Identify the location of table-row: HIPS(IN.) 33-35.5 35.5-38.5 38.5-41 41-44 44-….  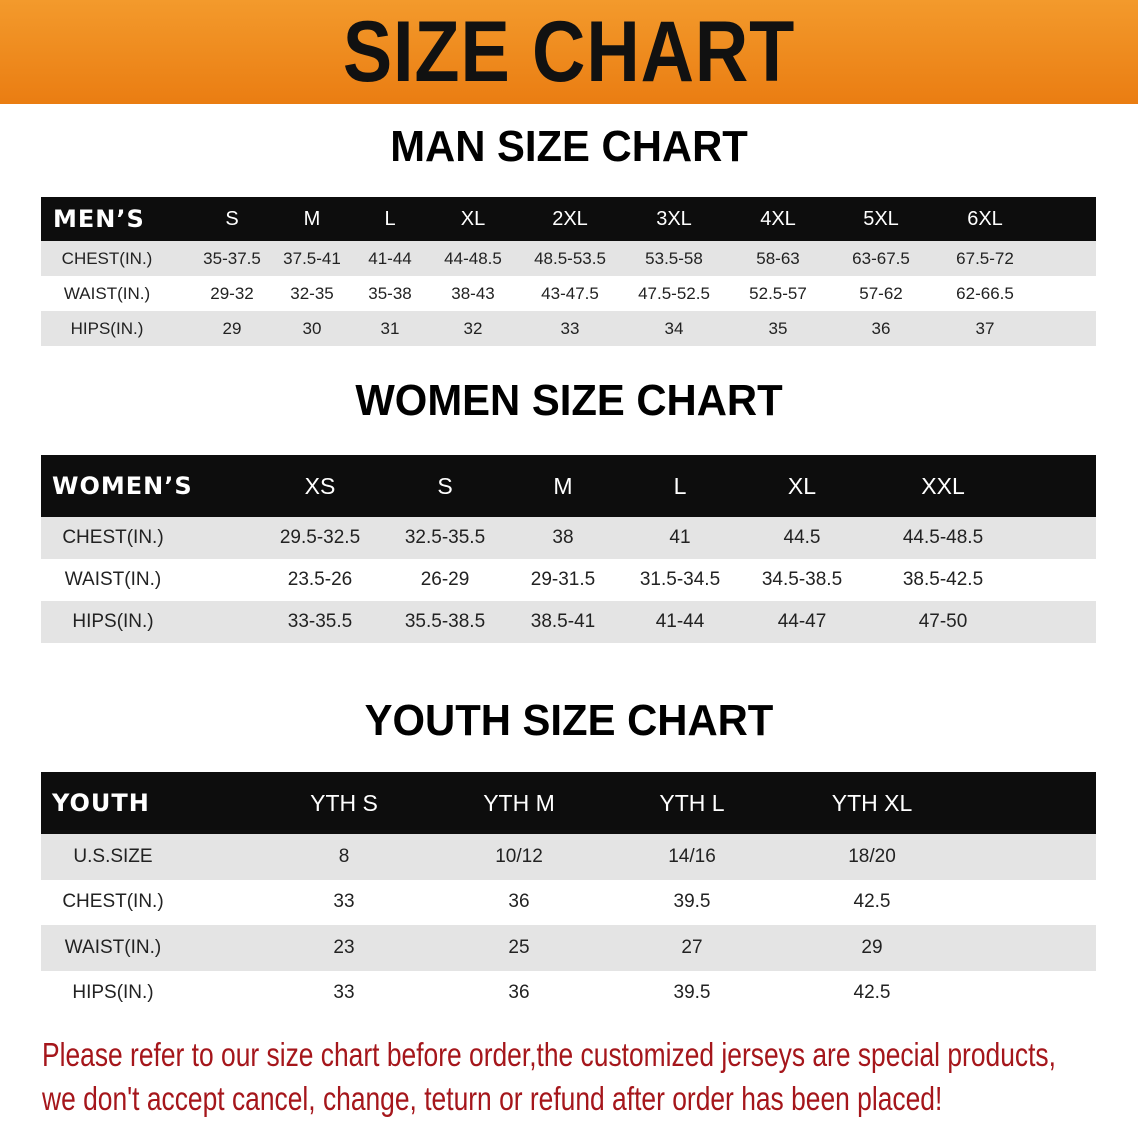
(568, 622).